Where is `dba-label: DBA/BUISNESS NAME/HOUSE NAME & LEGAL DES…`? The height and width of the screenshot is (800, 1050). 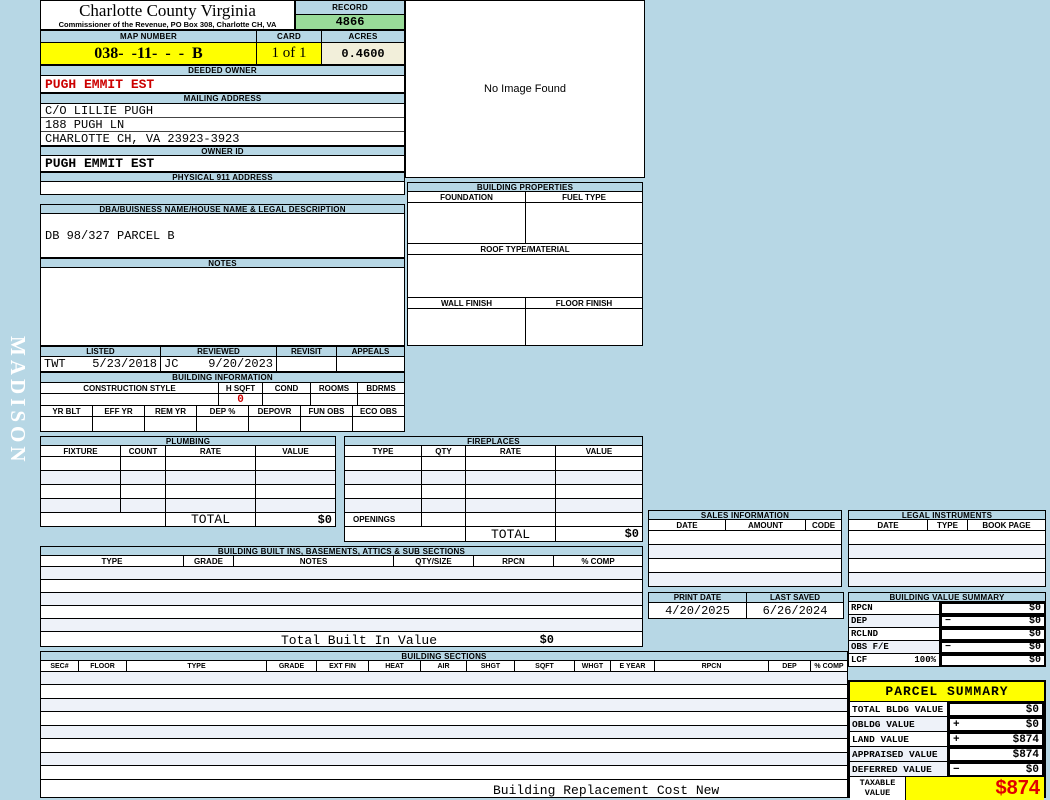
dba-label: DBA/BUISNESS NAME/HOUSE NAME & LEGAL DES… is located at coordinates (222, 209).